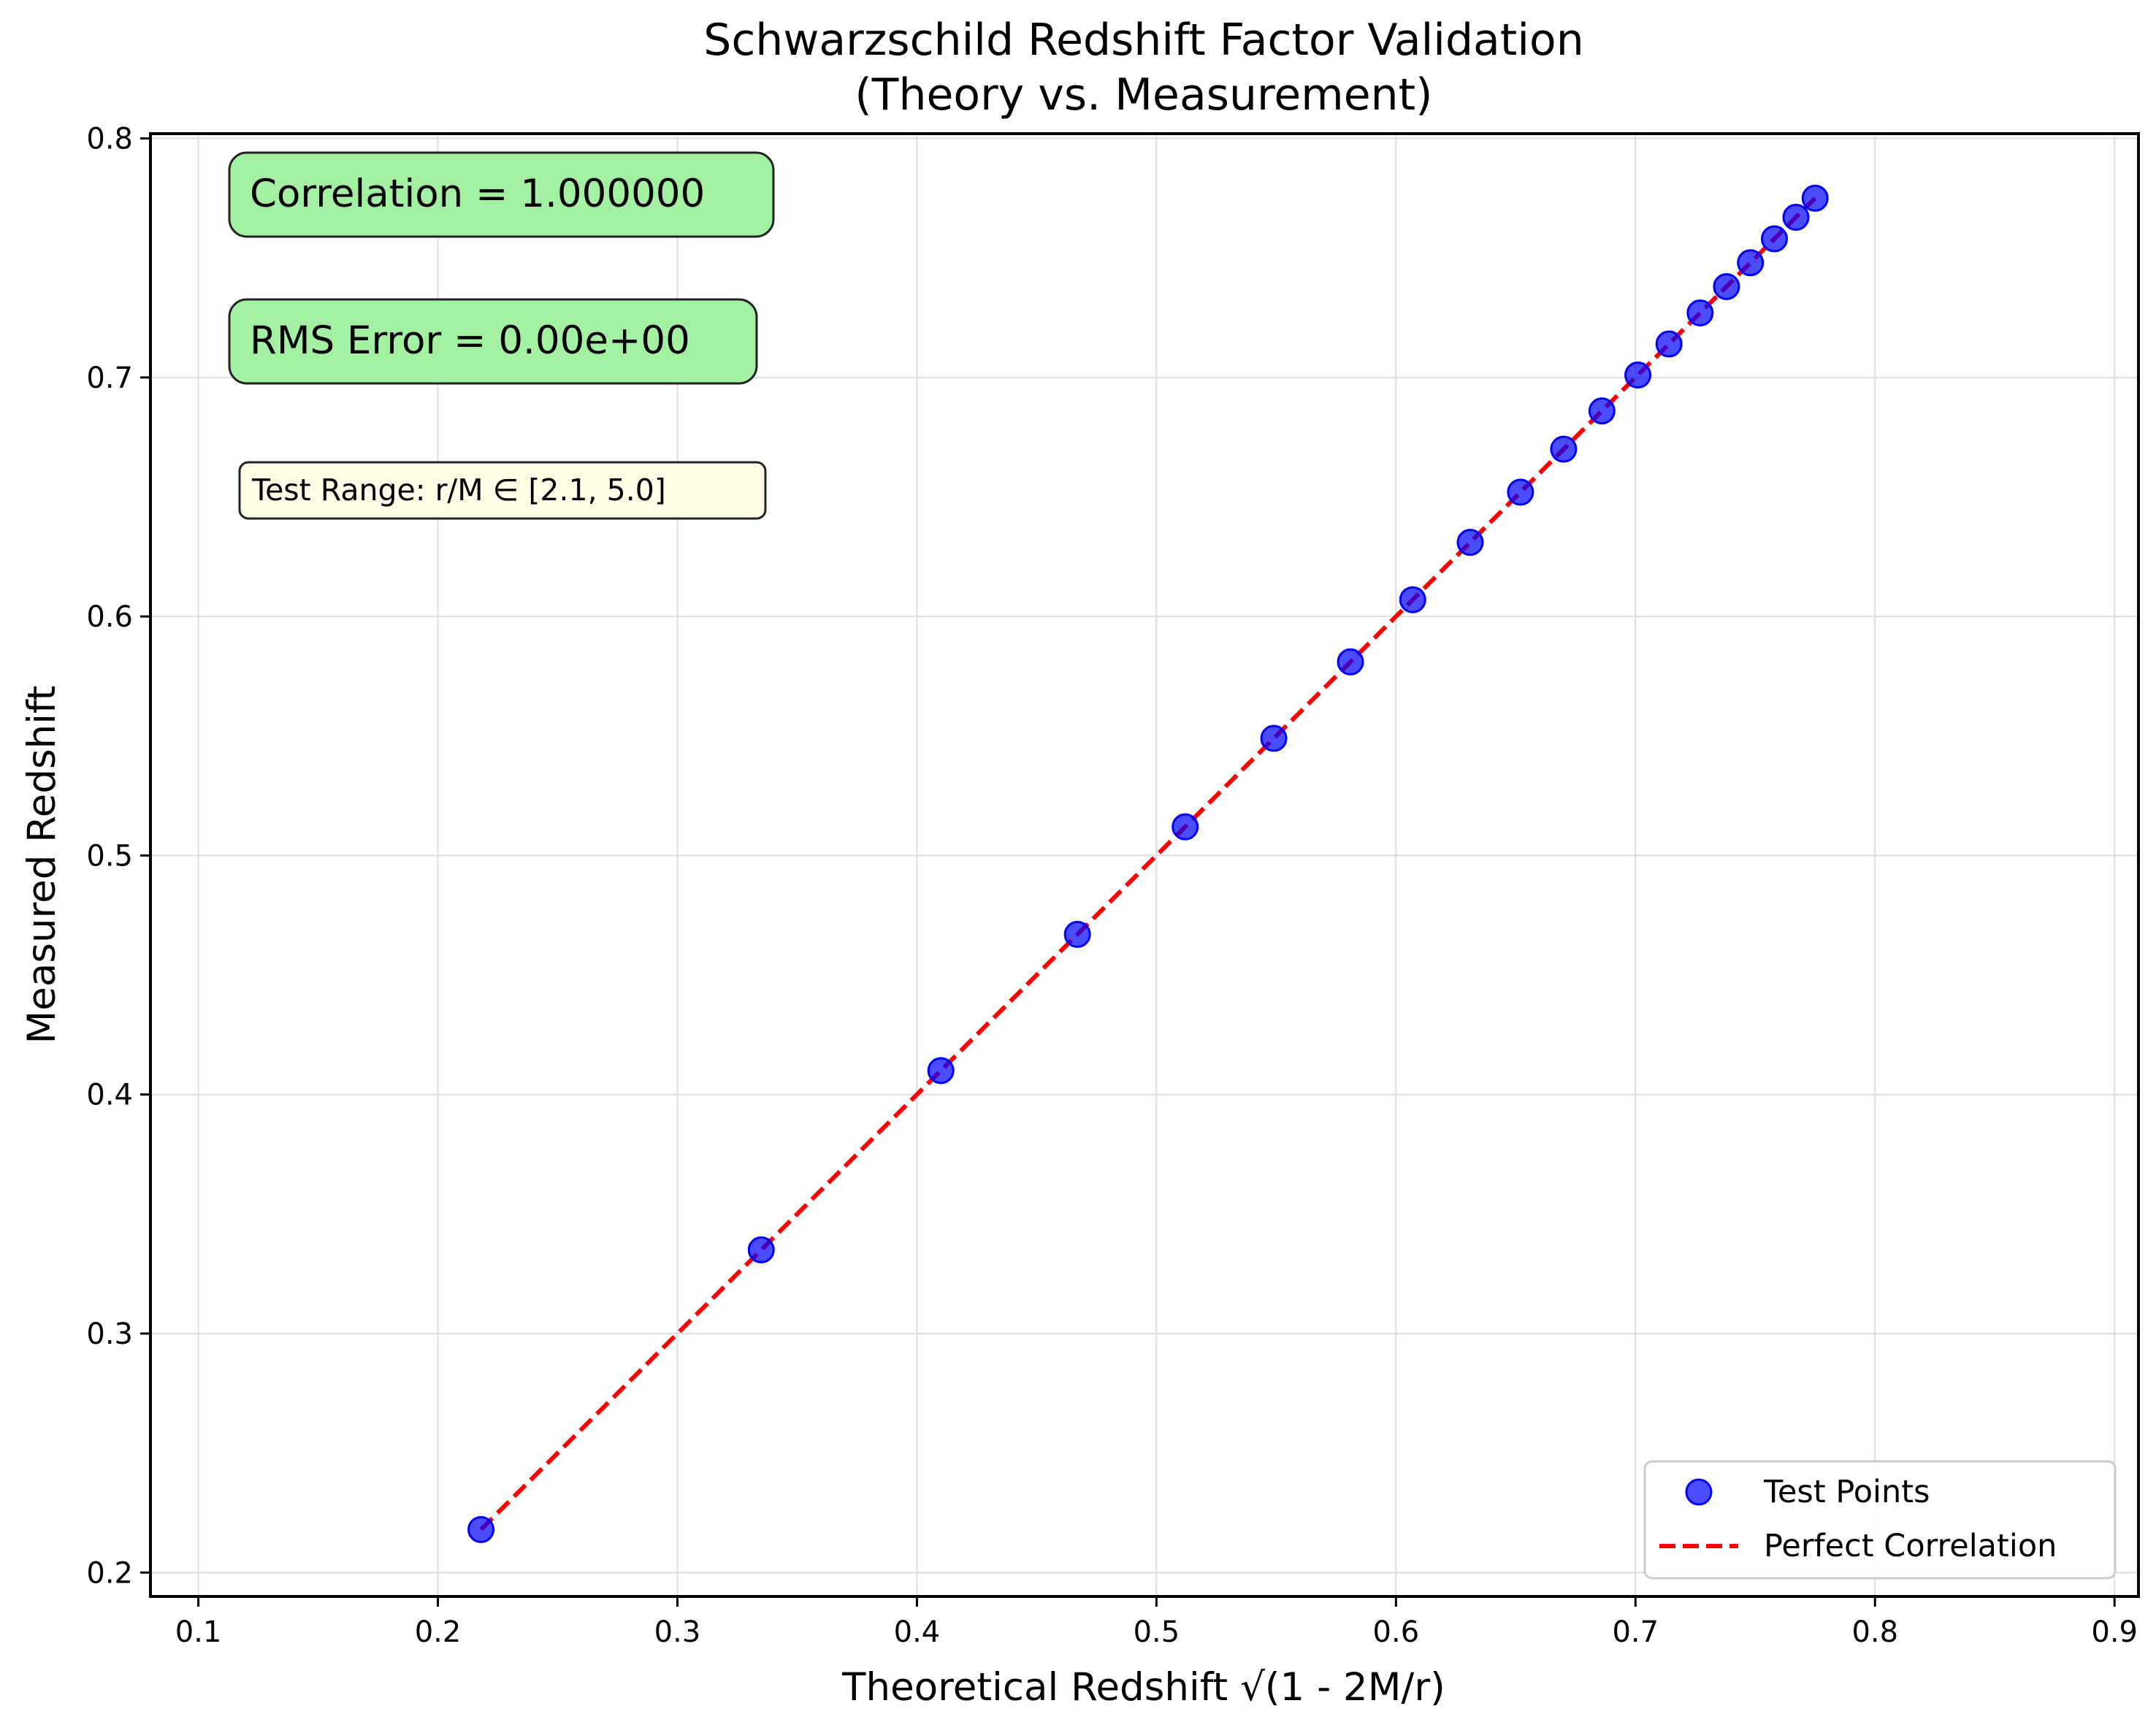 The image size is (2156, 1725). I want to click on legend-marker-test-points, so click(1699, 1492).